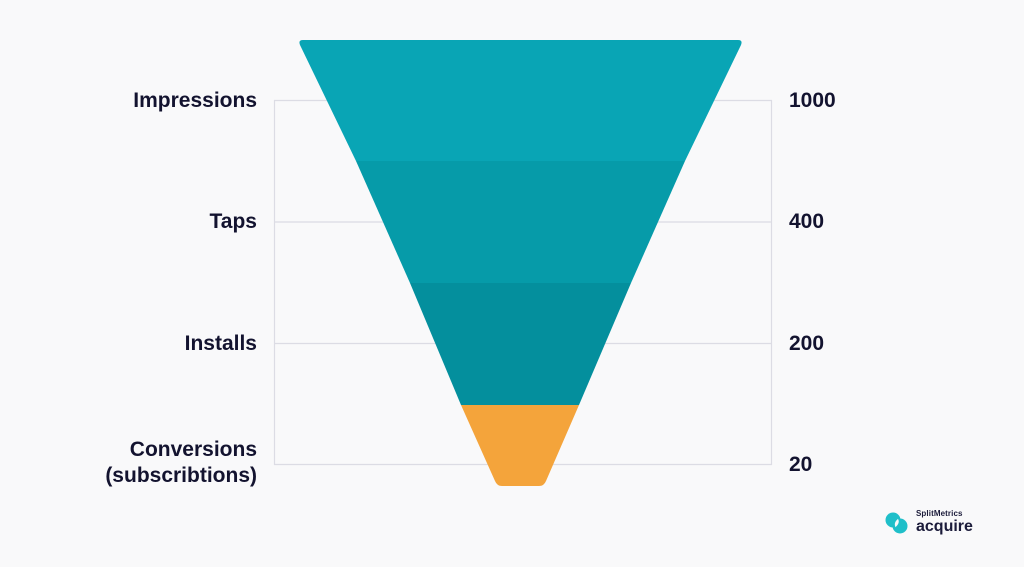 This screenshot has height=567, width=1024. I want to click on value-impressions: 1000, so click(812, 100).